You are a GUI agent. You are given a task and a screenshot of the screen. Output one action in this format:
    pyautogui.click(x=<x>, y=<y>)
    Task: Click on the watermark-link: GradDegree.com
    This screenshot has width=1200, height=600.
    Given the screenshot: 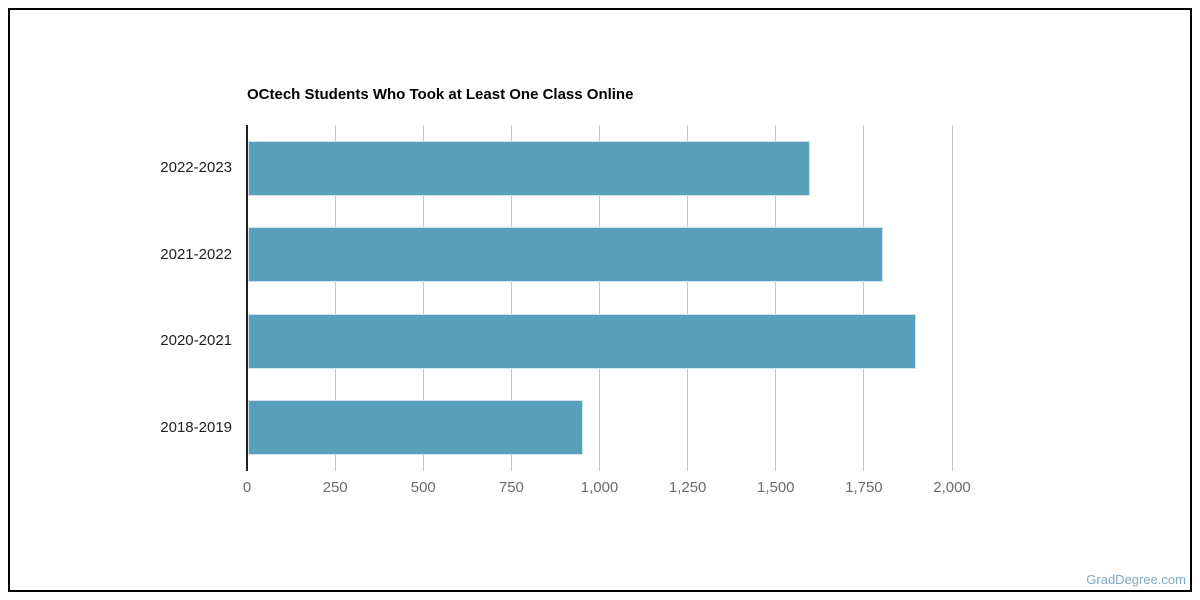 What is the action you would take?
    pyautogui.click(x=1136, y=579)
    